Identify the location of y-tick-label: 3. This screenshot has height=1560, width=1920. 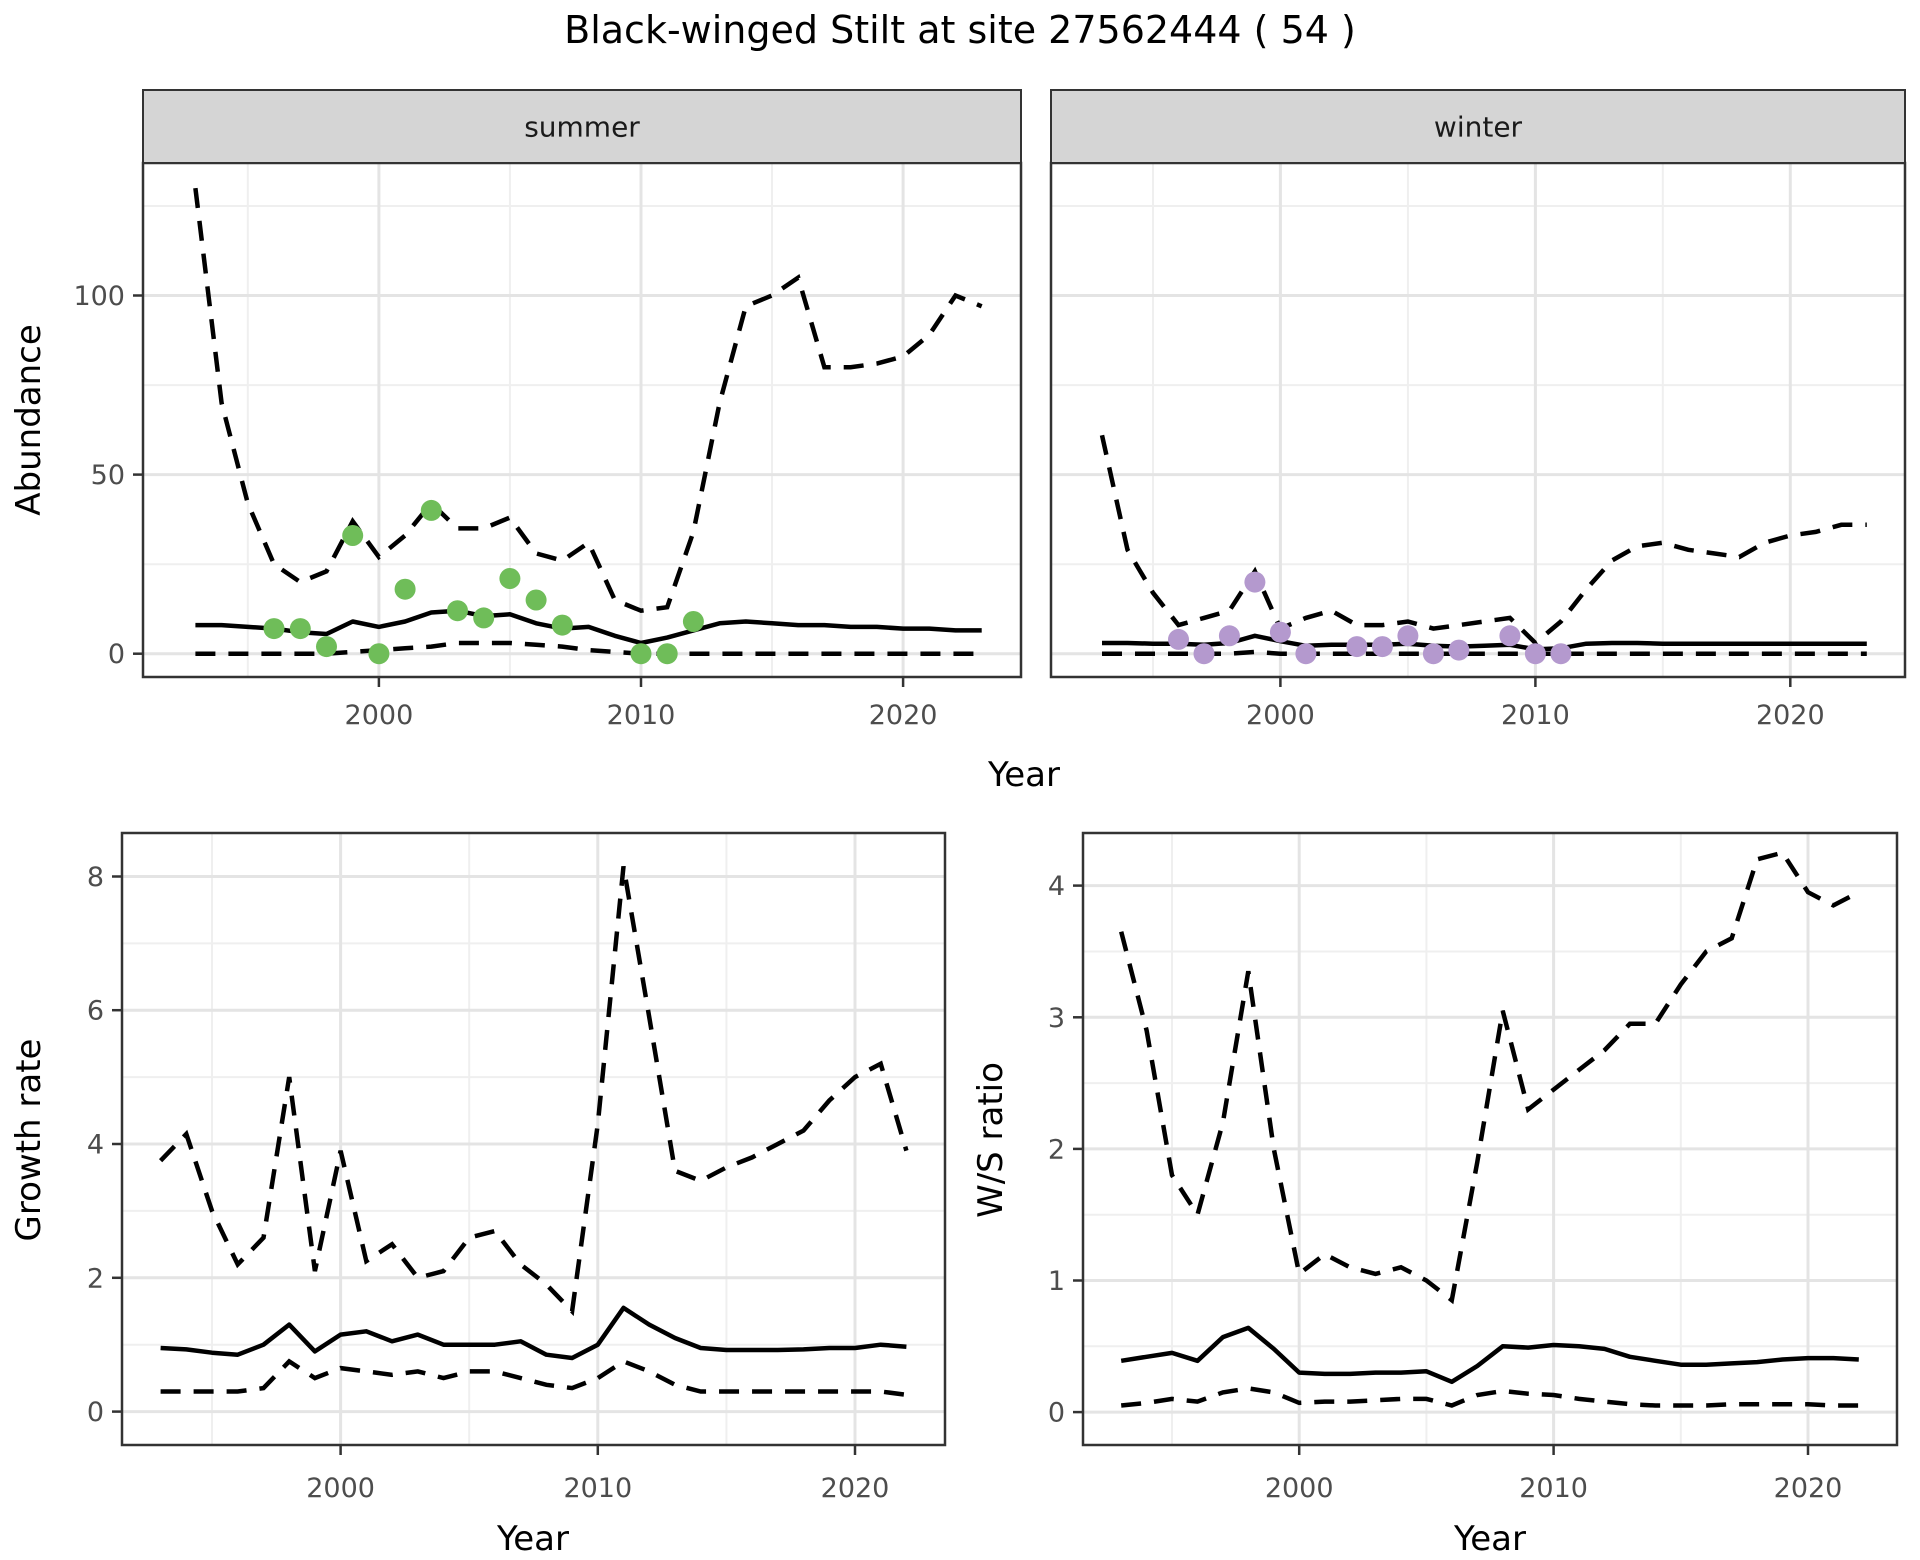
(1056, 1018).